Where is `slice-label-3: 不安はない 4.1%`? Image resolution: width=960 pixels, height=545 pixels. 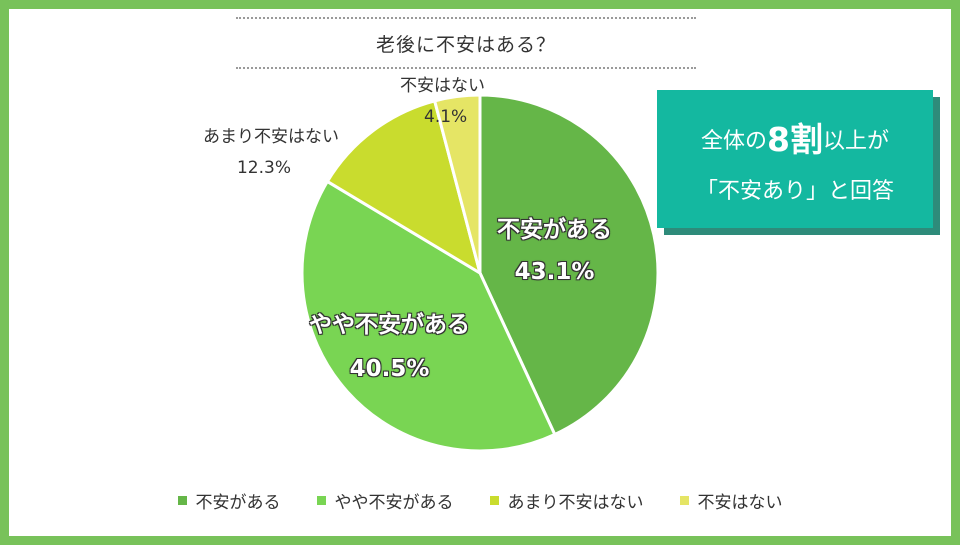
slice-label-3: 不安はない 4.1% is located at coordinates (442, 102).